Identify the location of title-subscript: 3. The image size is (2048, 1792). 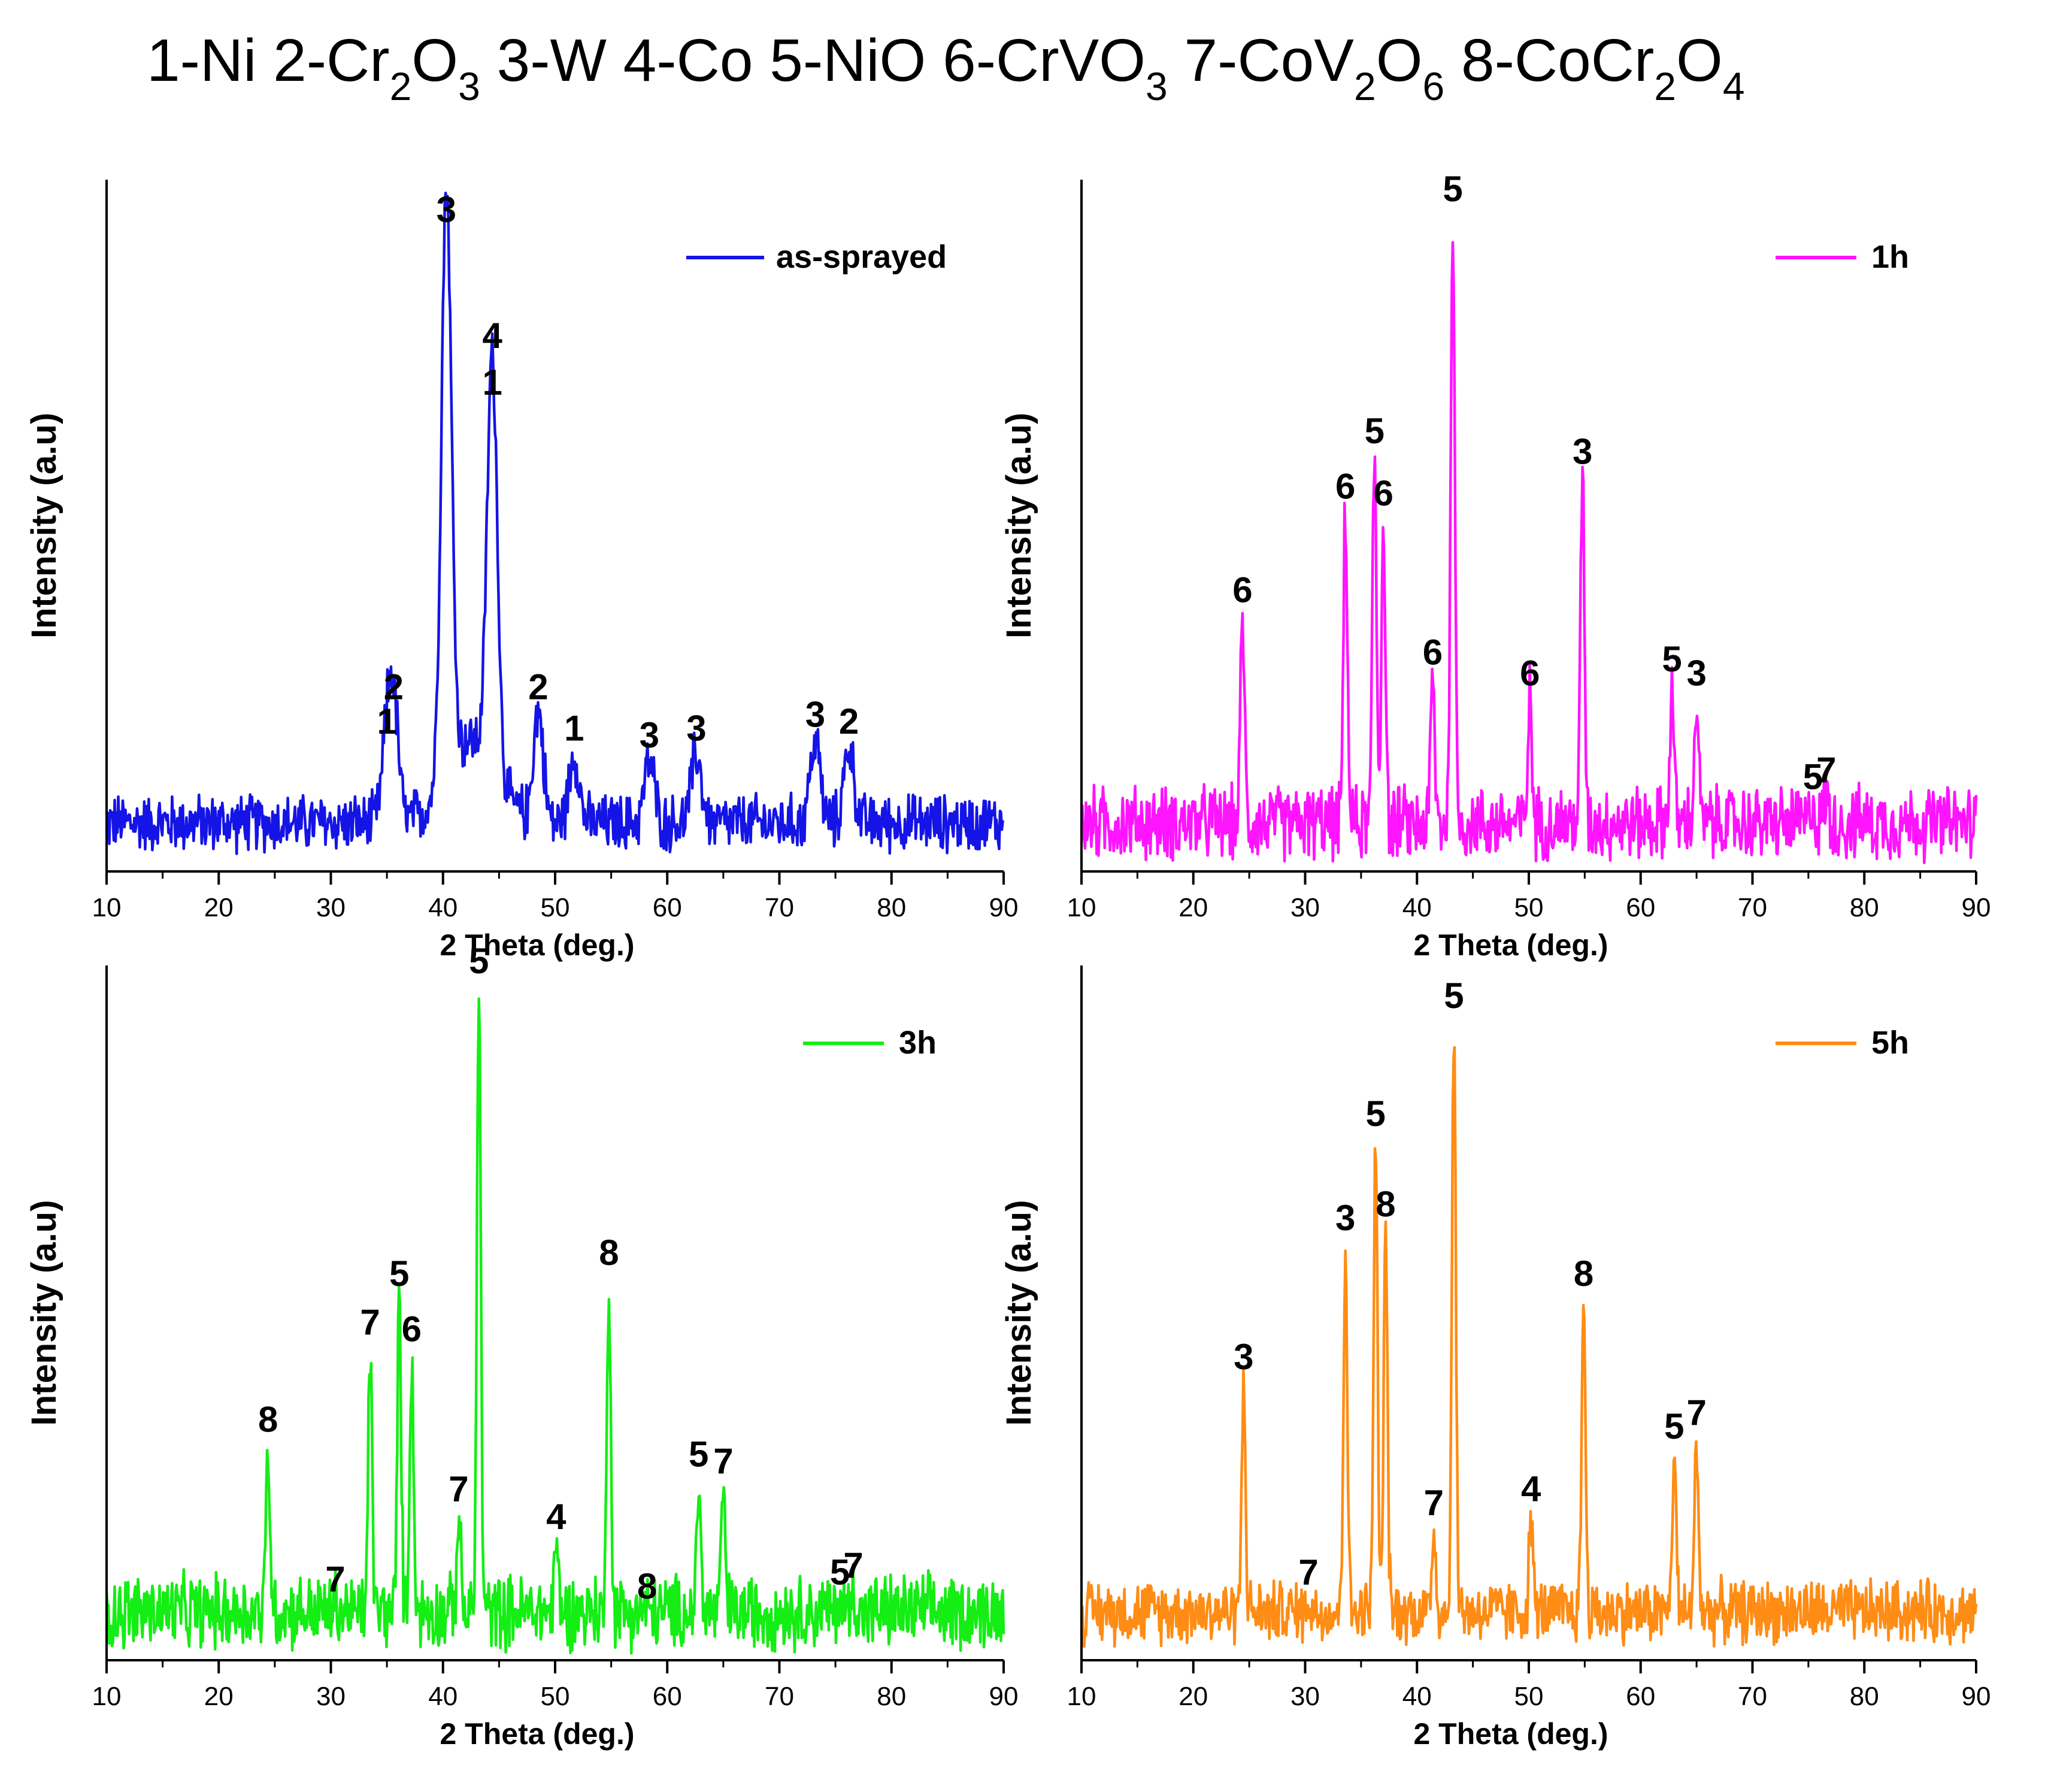
(469, 86).